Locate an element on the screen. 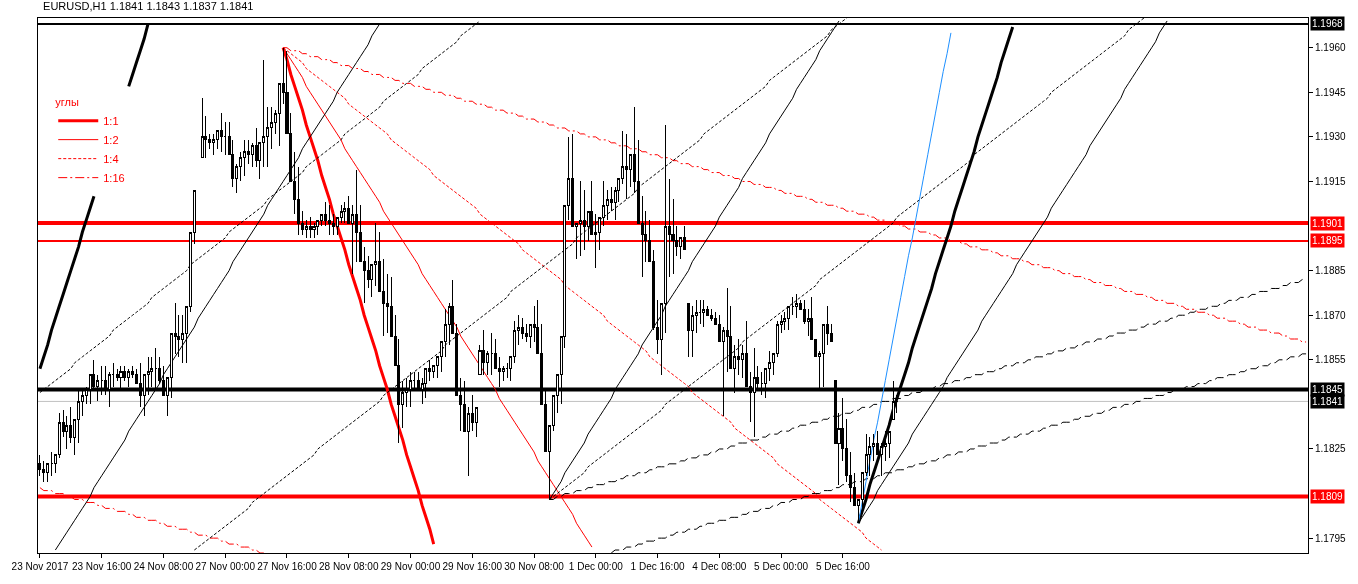 This screenshot has height=584, width=1358. x-tick-label: 5 Dec 16:00 is located at coordinates (843, 566).